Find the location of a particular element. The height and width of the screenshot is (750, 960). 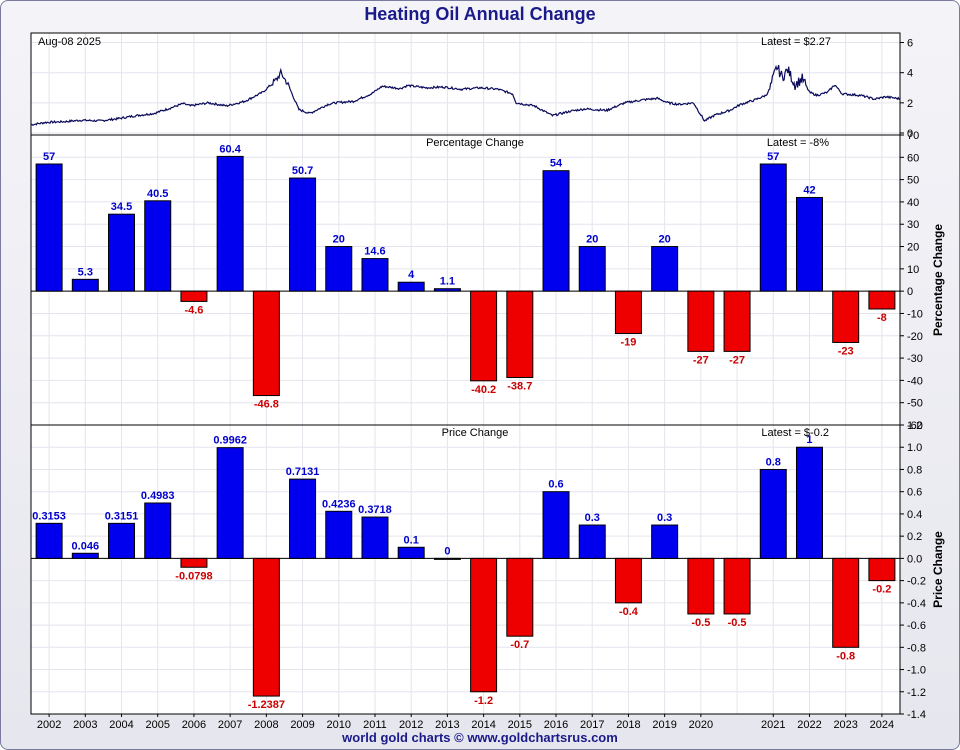

bar-value-label: 1.1 is located at coordinates (447, 282).